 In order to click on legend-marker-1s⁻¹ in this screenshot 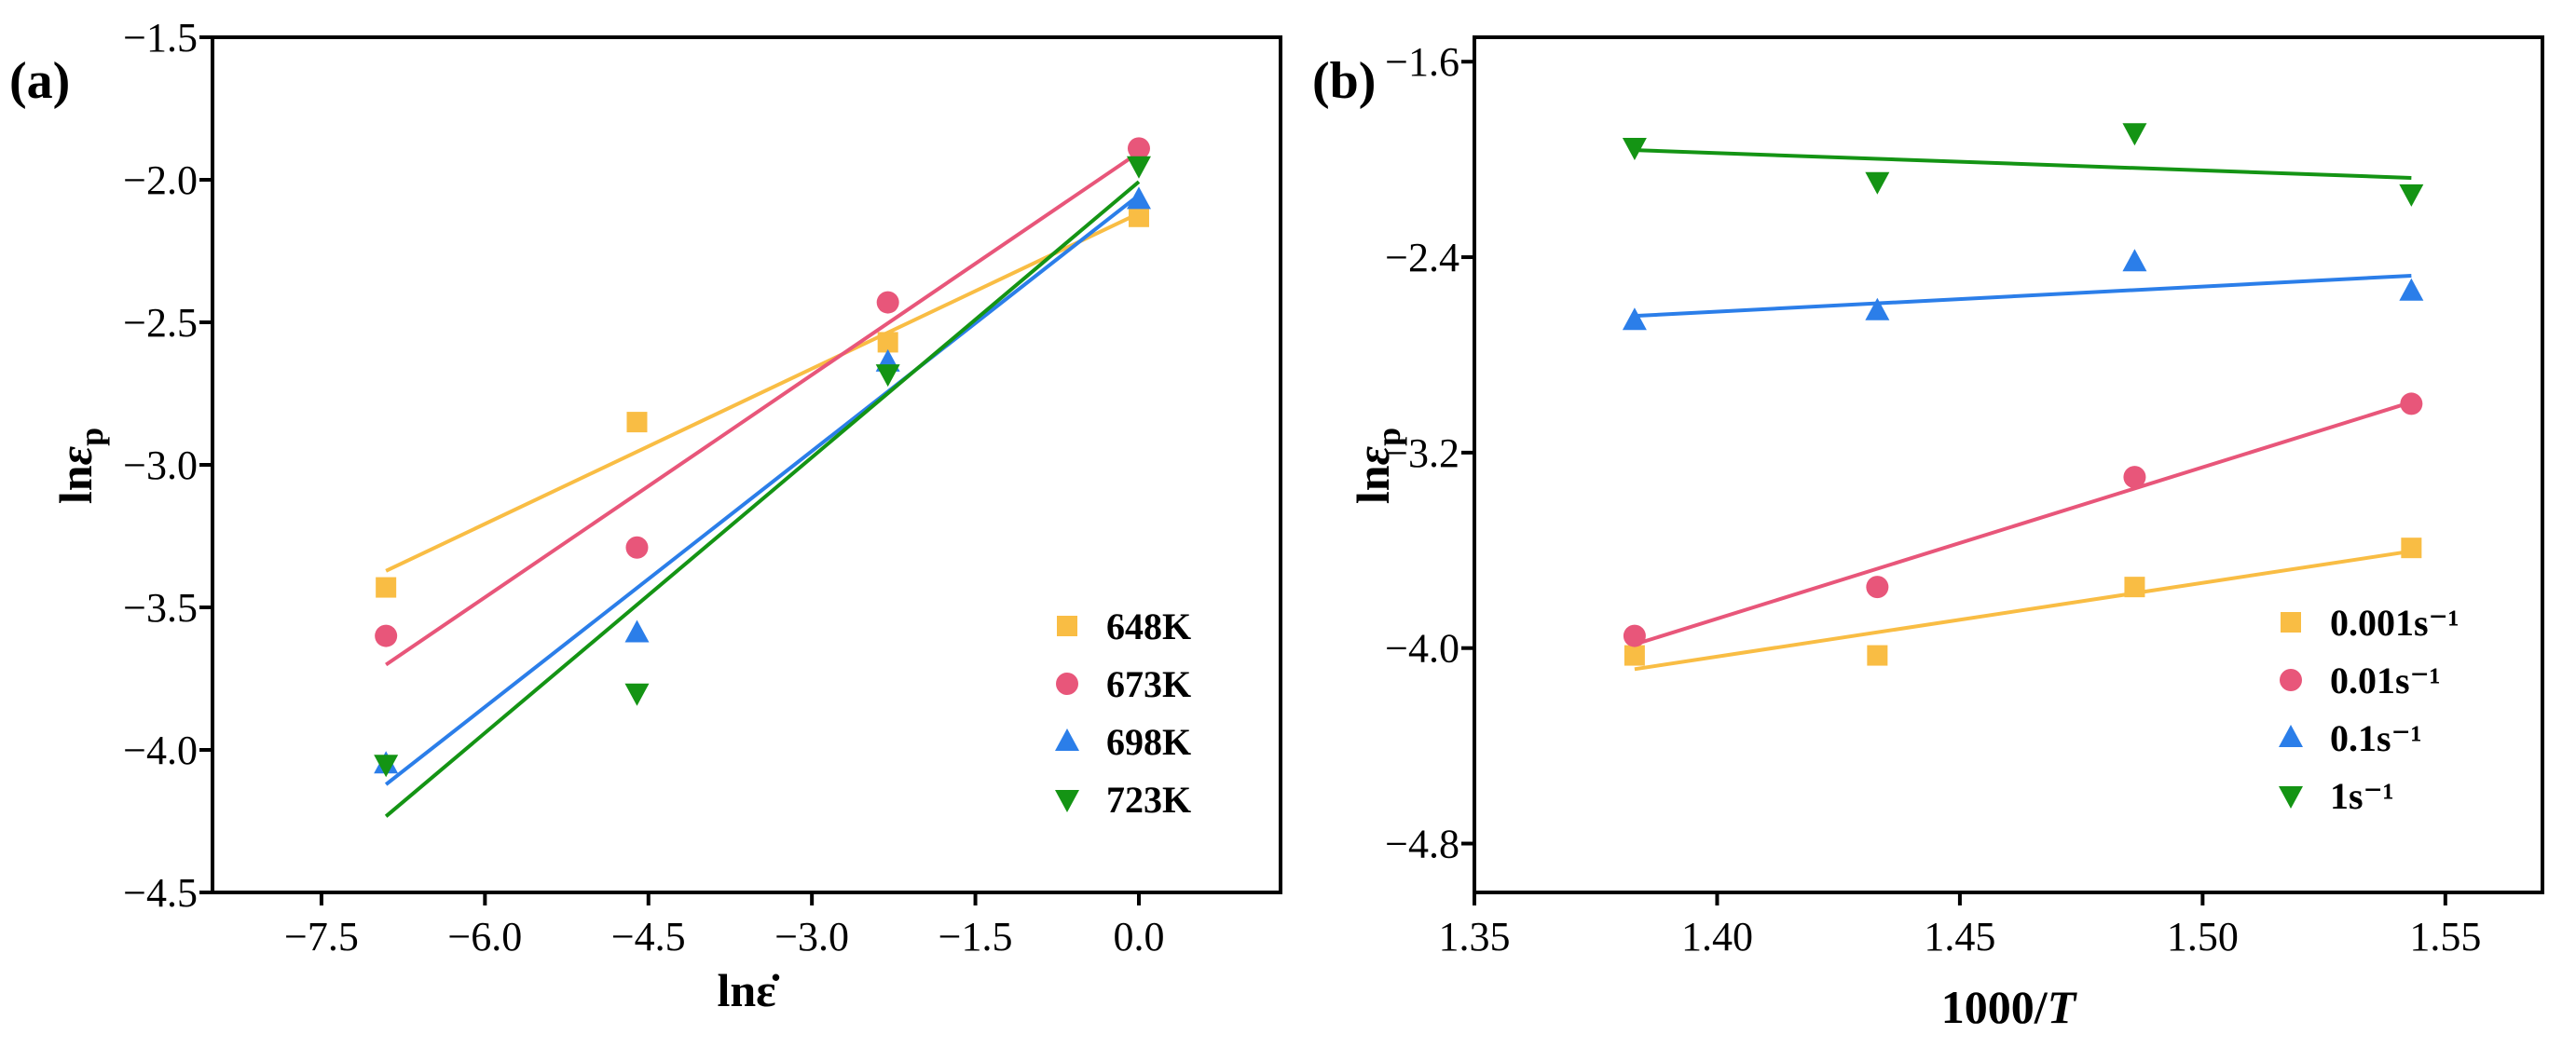, I will do `click(2291, 798)`.